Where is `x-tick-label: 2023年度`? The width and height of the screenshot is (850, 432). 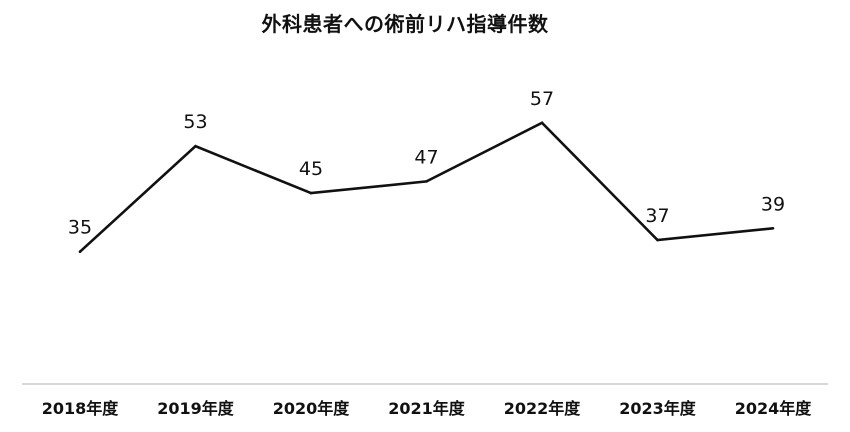
x-tick-label: 2023年度 is located at coordinates (658, 408).